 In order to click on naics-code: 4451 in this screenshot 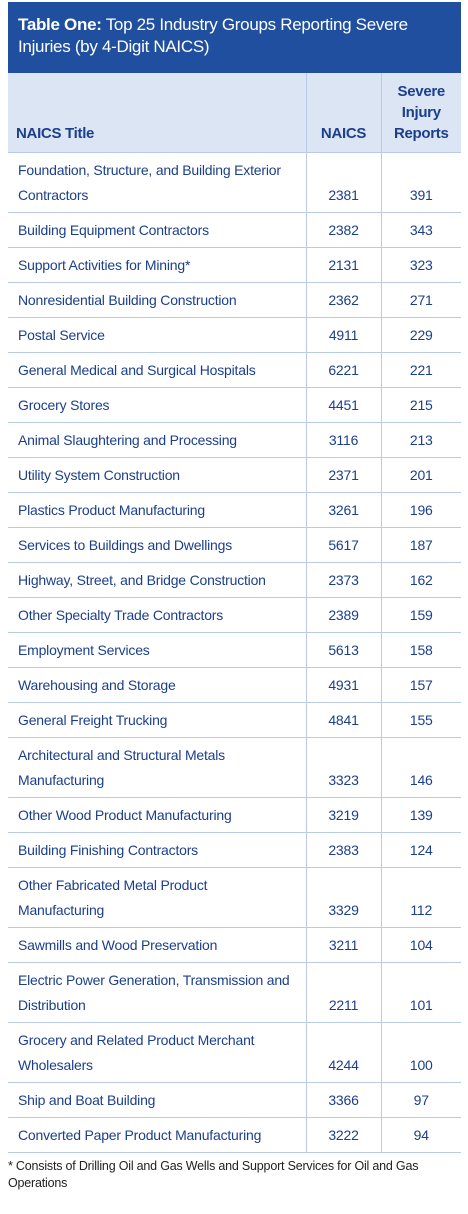, I will do `click(343, 405)`.